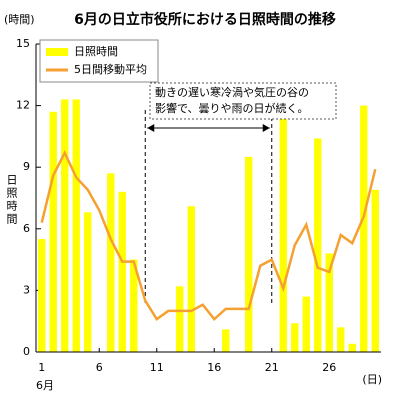 This screenshot has width=400, height=400. Describe the element at coordinates (99, 61) in the screenshot. I see `legend-box` at that location.